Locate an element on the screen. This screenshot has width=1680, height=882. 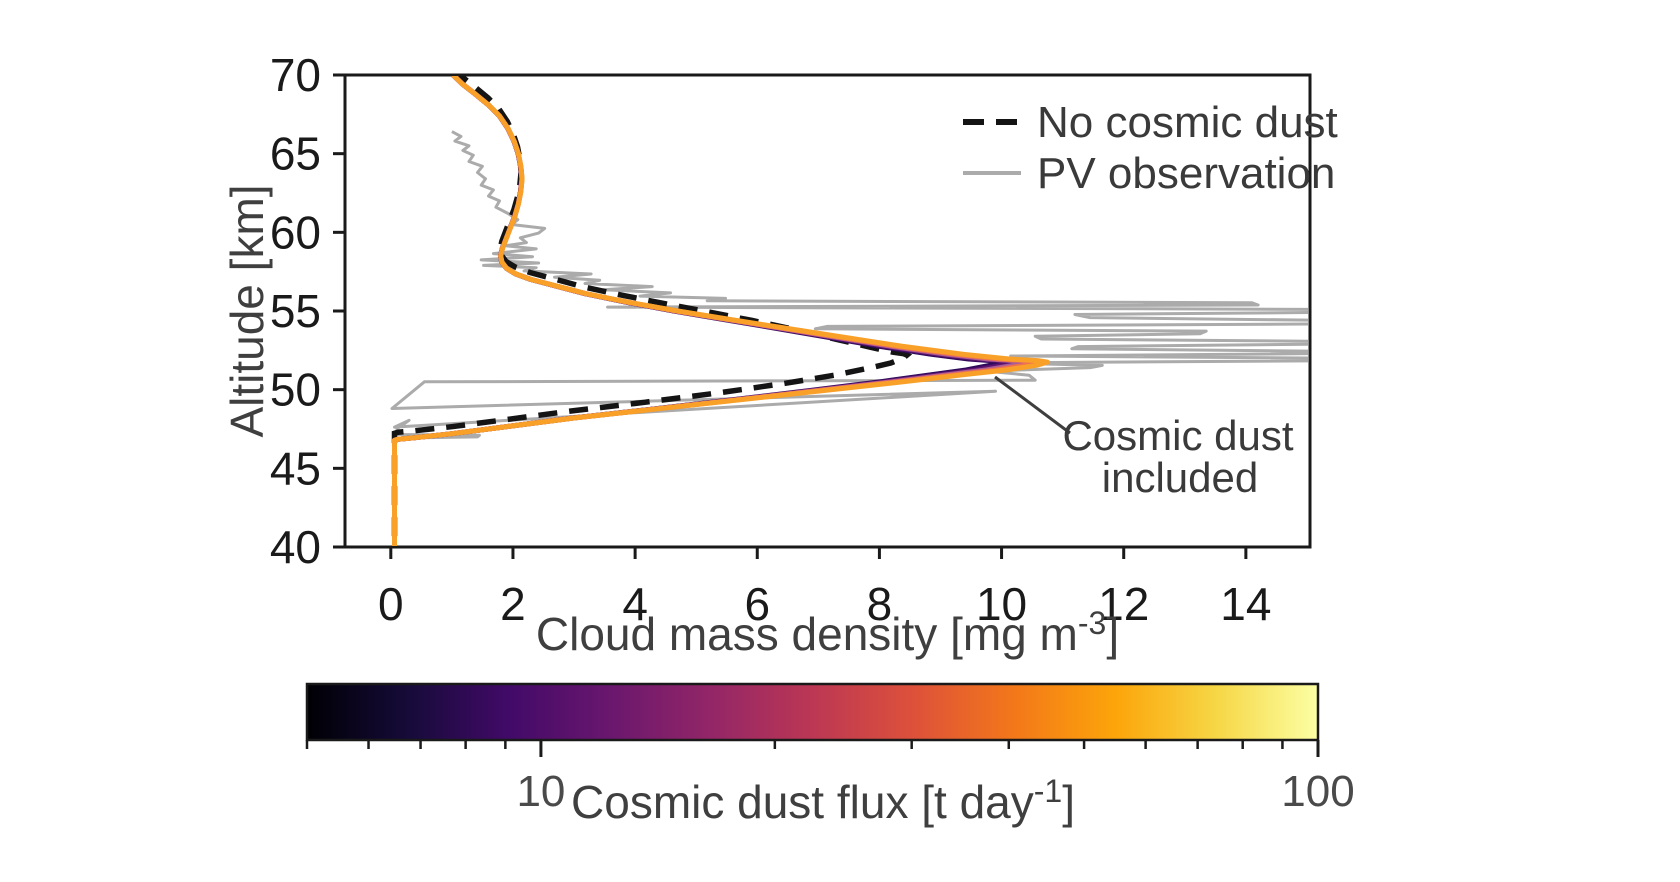
y-tick-label: 40 is located at coordinates (295, 547).